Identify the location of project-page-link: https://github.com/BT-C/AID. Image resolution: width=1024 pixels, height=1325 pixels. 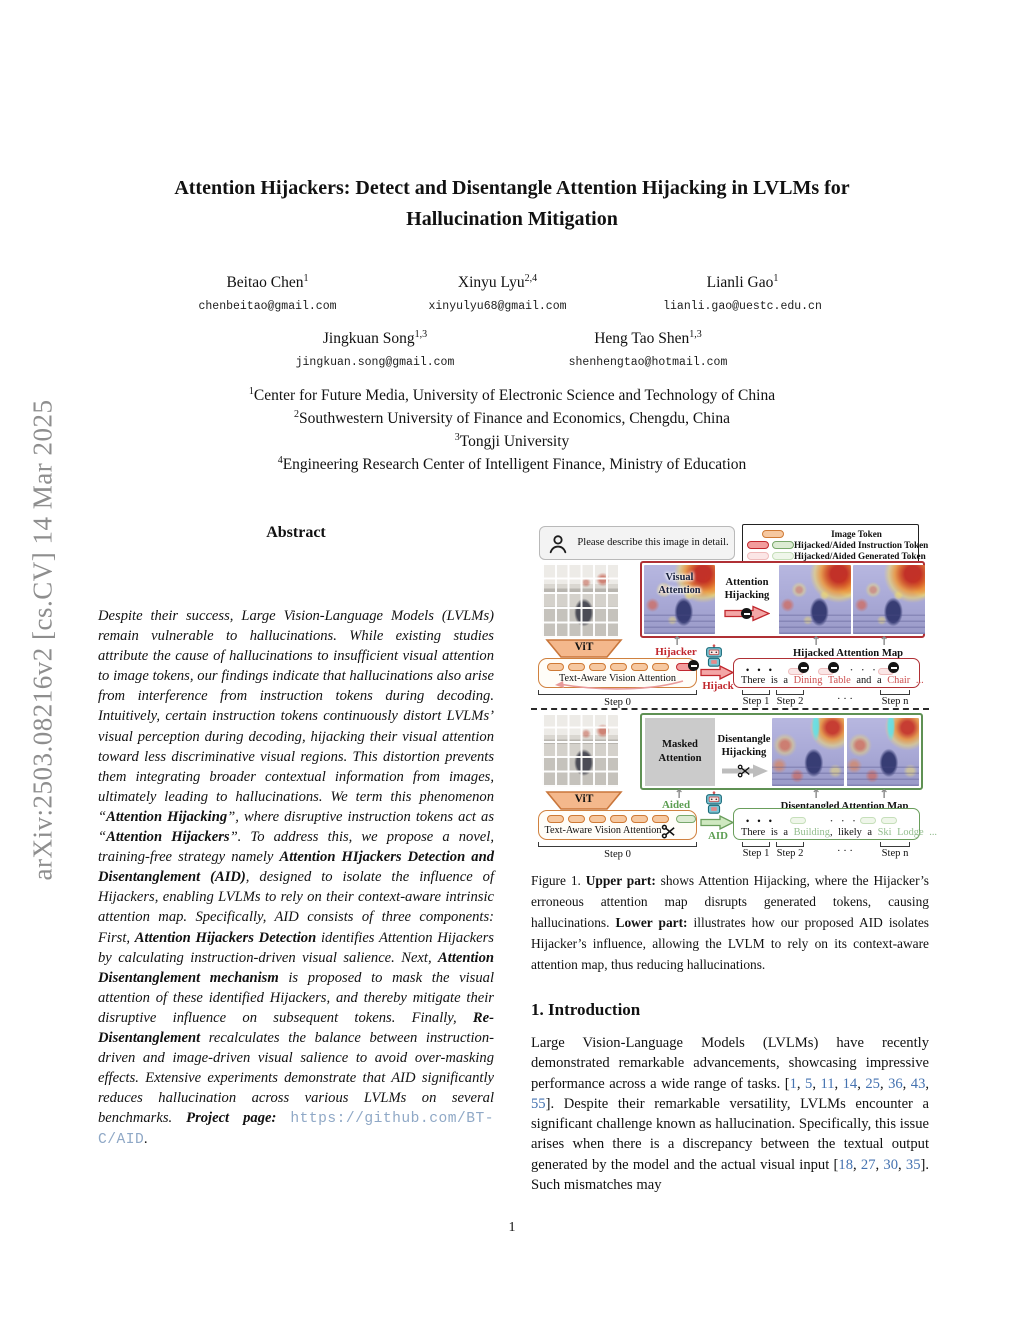
(296, 1130).